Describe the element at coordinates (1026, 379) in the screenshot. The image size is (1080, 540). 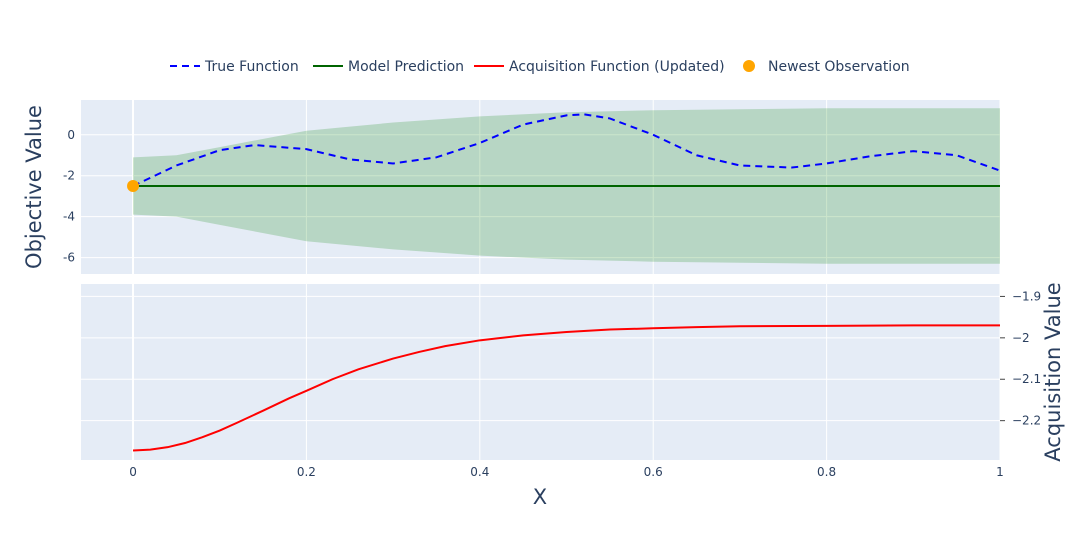
I see `acquisition-y-tick-label: −2.1` at that location.